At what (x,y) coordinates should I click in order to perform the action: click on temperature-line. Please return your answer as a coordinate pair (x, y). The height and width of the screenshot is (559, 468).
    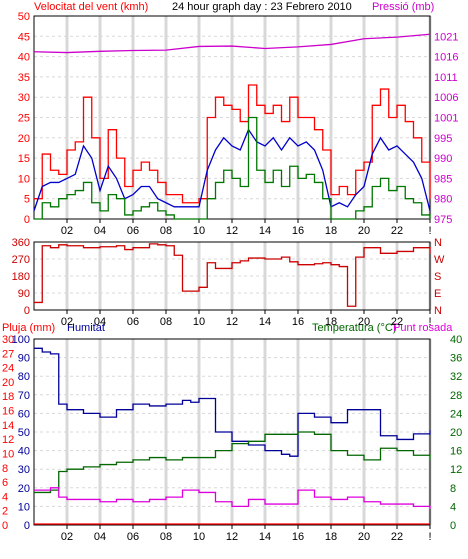
    Looking at the image, I should click on (232, 462).